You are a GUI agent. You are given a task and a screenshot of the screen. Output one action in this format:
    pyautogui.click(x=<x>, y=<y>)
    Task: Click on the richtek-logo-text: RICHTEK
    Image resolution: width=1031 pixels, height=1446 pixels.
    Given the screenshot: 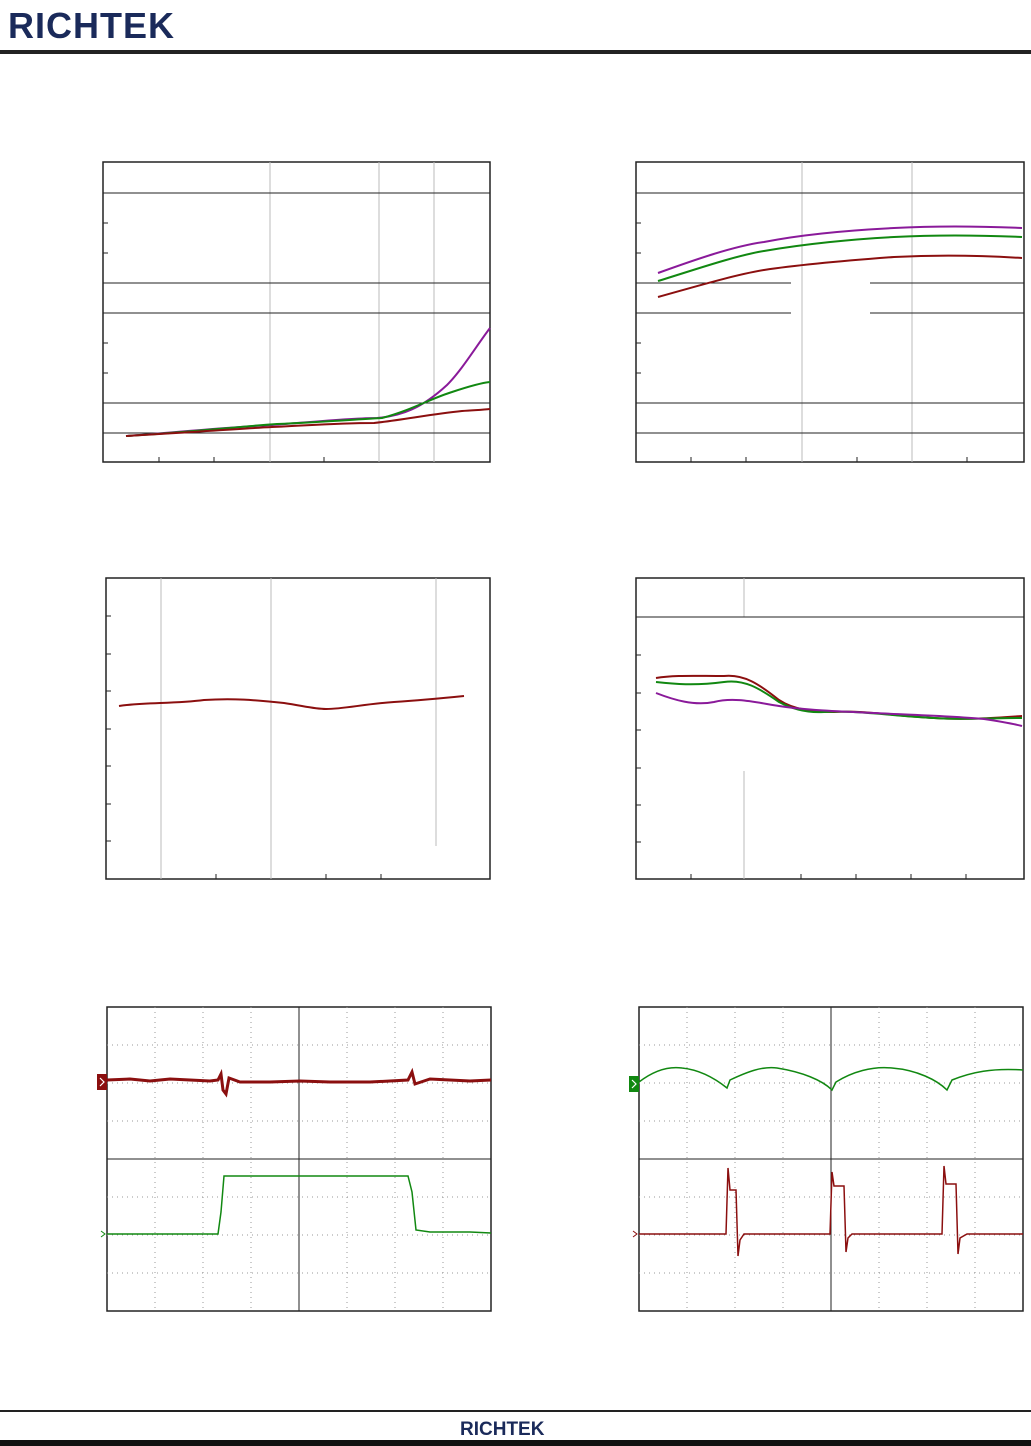 What is the action you would take?
    pyautogui.click(x=91, y=25)
    